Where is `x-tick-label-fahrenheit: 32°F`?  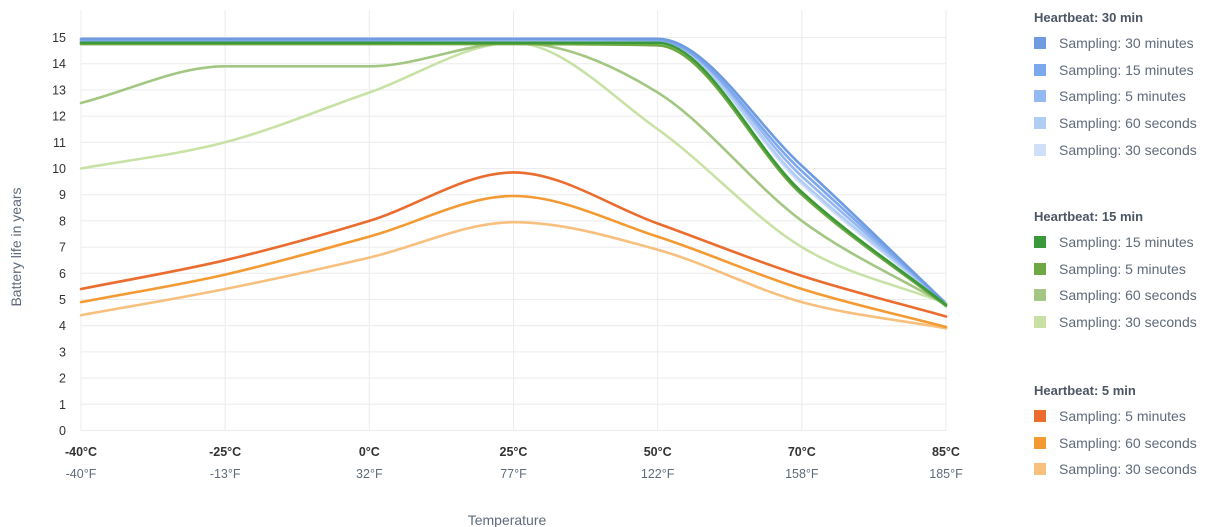
x-tick-label-fahrenheit: 32°F is located at coordinates (369, 474).